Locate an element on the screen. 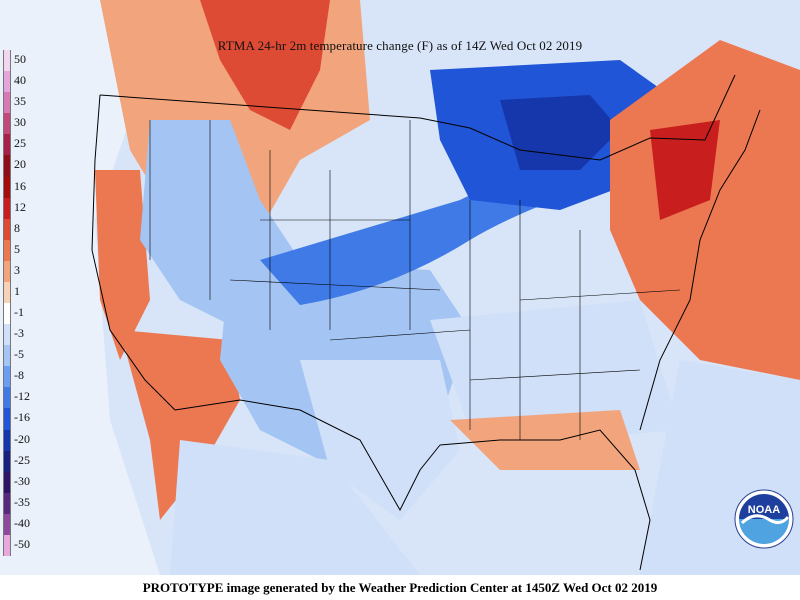  legend-item: -1 is located at coordinates (23, 314).